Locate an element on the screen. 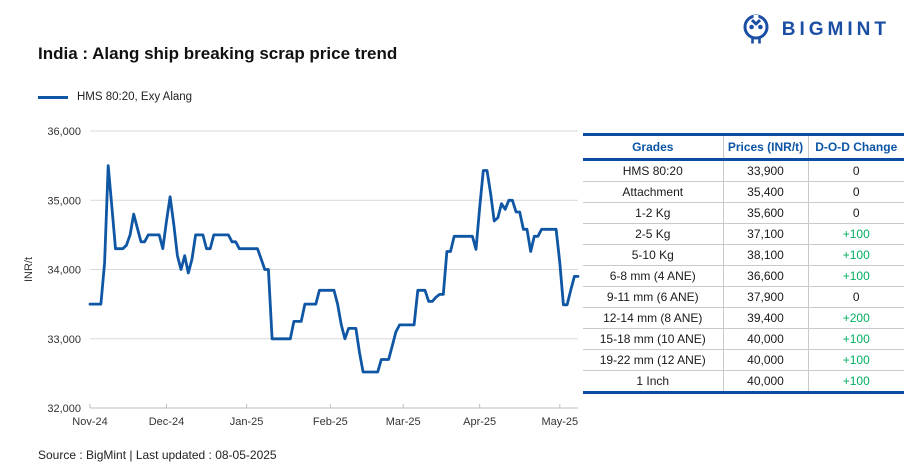 Image resolution: width=904 pixels, height=471 pixels. price-cell: 39,400 is located at coordinates (765, 318).